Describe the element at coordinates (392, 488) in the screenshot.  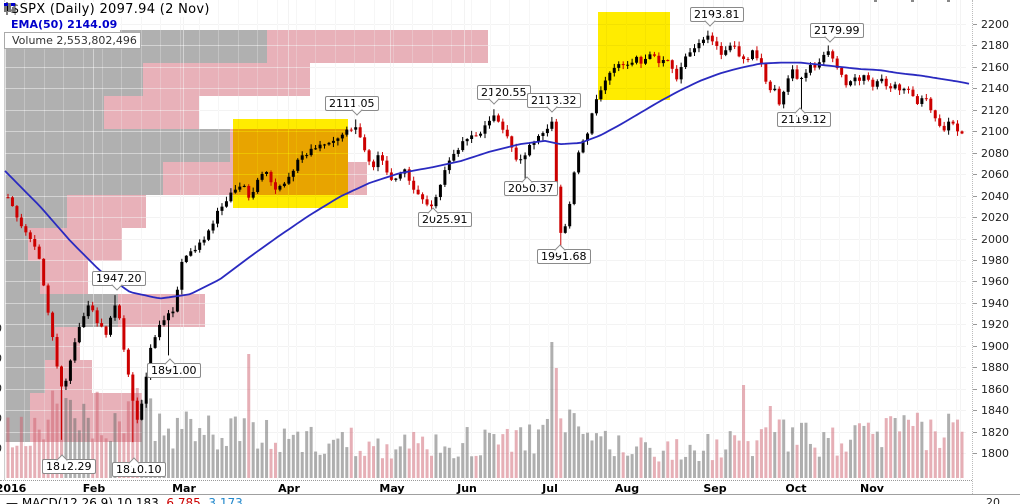
I see `x-axis-month-label: May` at that location.